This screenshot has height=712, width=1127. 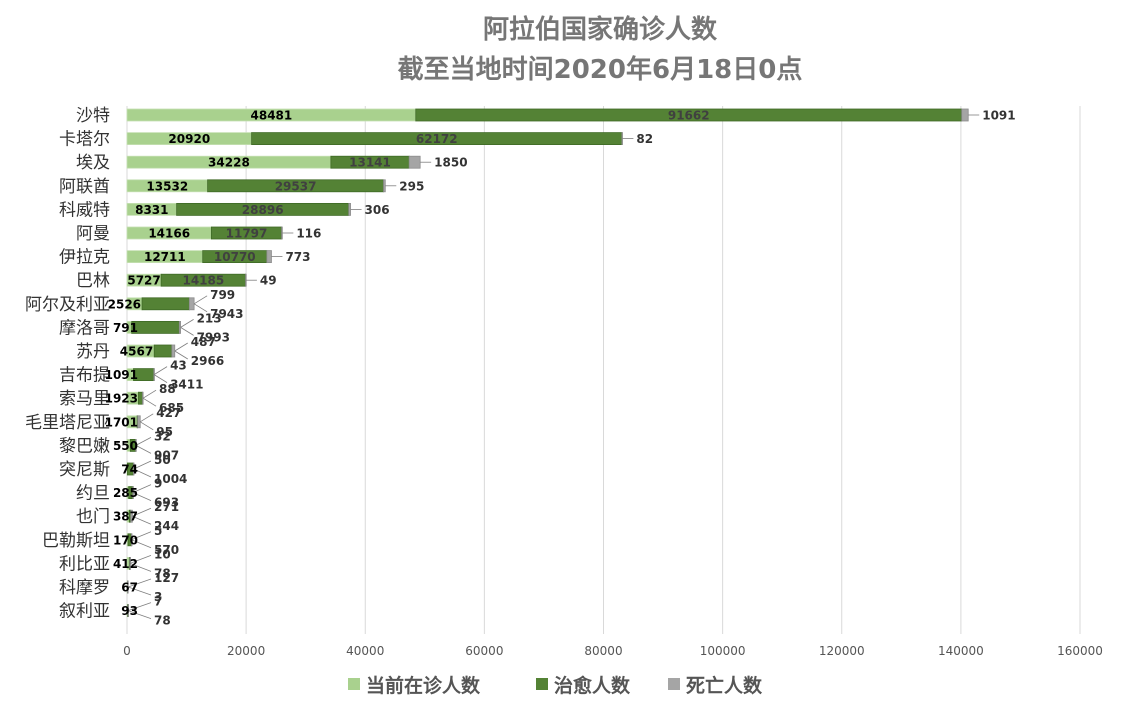 I want to click on x-tick-label: 140000, so click(x=961, y=651).